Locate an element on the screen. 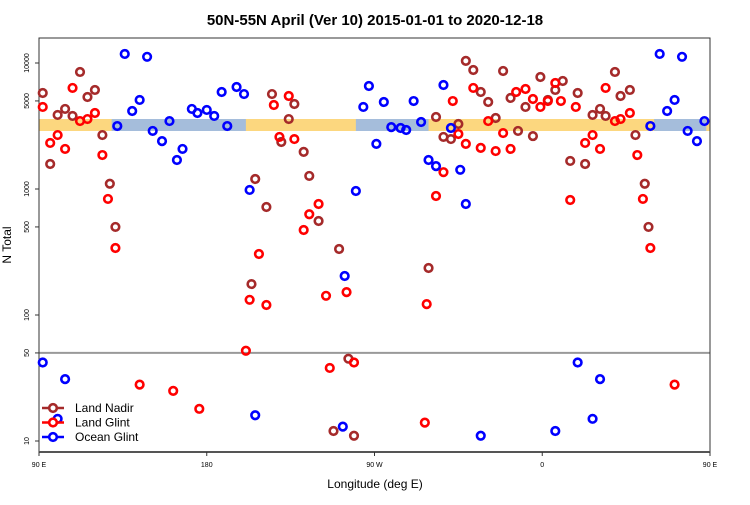 The image size is (750, 505). x-tick-label: 90 W is located at coordinates (374, 465).